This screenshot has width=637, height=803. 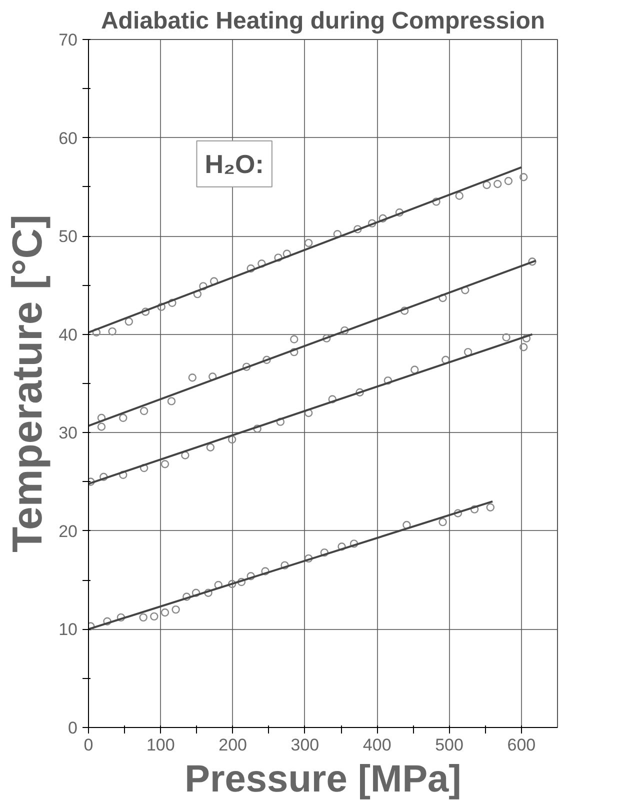 What do you see at coordinates (68, 138) in the screenshot?
I see `y-tick-label: 60` at bounding box center [68, 138].